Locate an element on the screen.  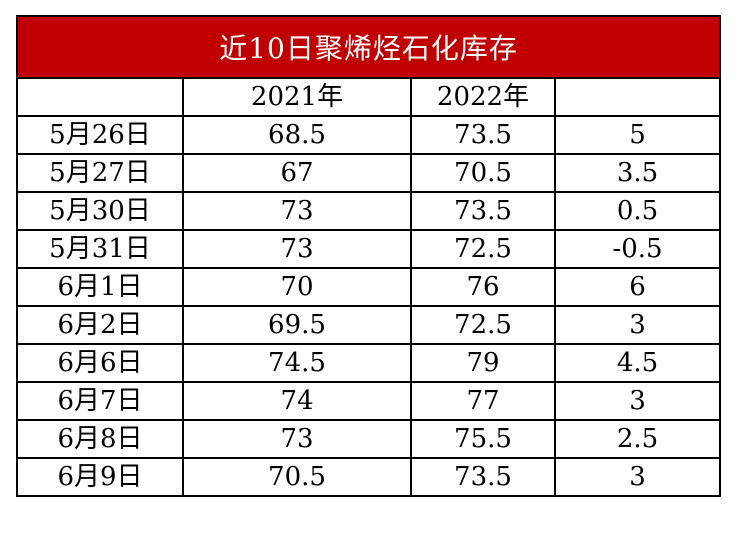
column-header-diff is located at coordinates (637, 97).